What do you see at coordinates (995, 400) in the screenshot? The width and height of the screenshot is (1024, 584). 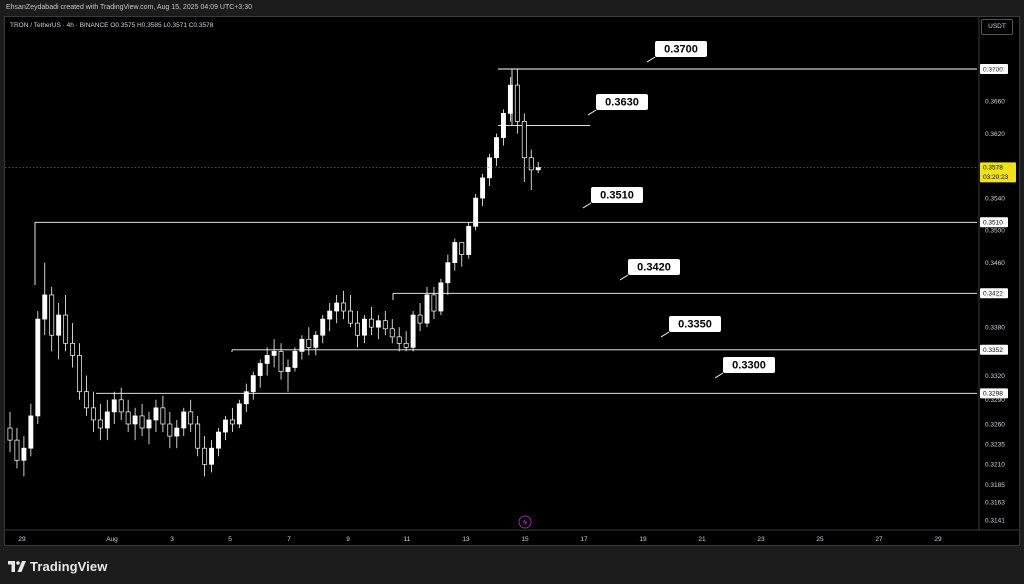 I see `price-tick-label: 0.3290` at bounding box center [995, 400].